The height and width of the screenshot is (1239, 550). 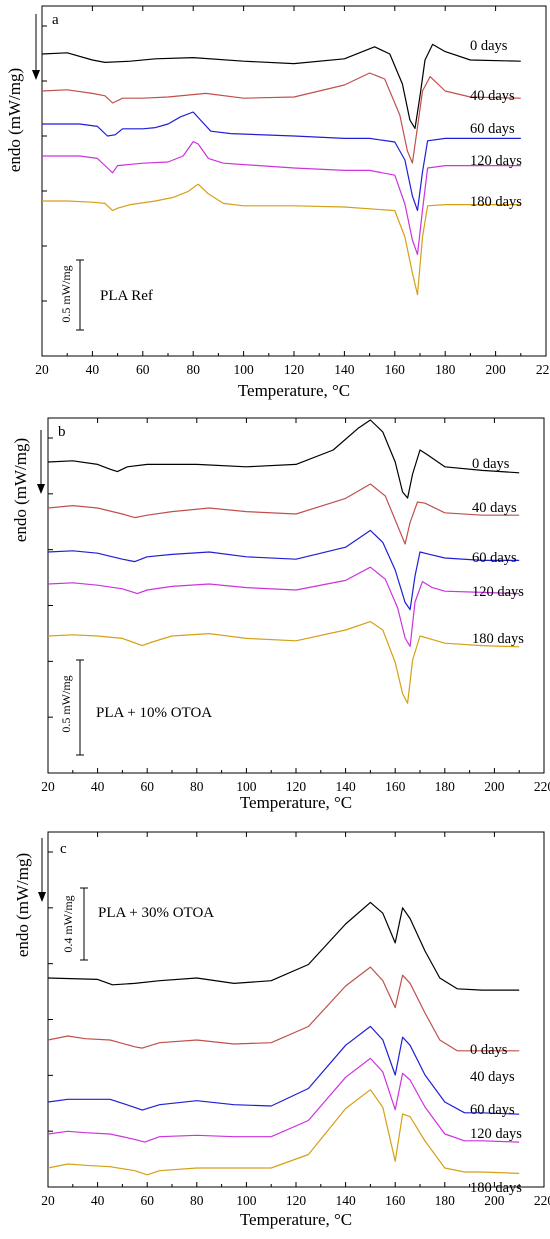 What do you see at coordinates (296, 786) in the screenshot?
I see `panel-b-xtick-label: 120` at bounding box center [296, 786].